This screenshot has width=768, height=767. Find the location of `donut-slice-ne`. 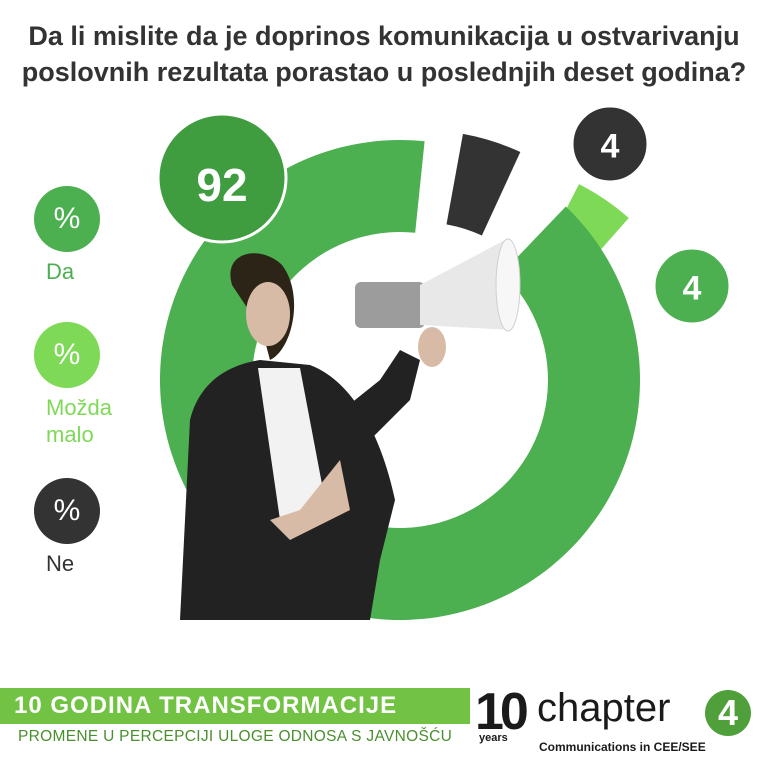

donut-slice-ne is located at coordinates (483, 184).